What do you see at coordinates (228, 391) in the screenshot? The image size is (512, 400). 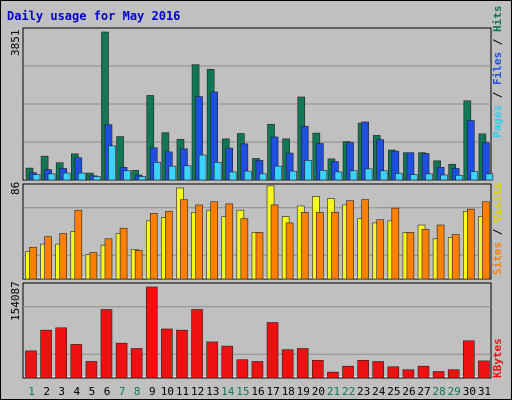 I see `x-tick-label-day-14: 14` at bounding box center [228, 391].